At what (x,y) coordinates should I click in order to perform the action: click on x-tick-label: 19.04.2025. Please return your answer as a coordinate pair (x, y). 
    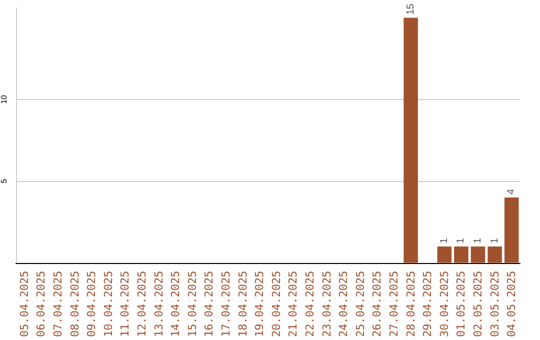
    Looking at the image, I should click on (259, 304).